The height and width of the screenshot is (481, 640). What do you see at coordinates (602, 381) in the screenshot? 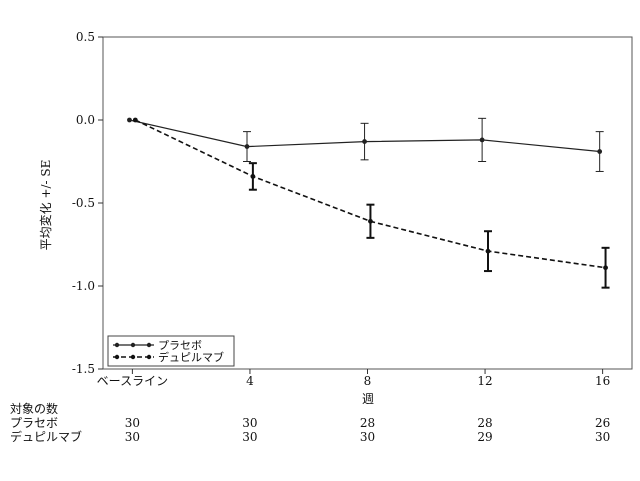
I see `x-tick-label: 16` at bounding box center [602, 381].